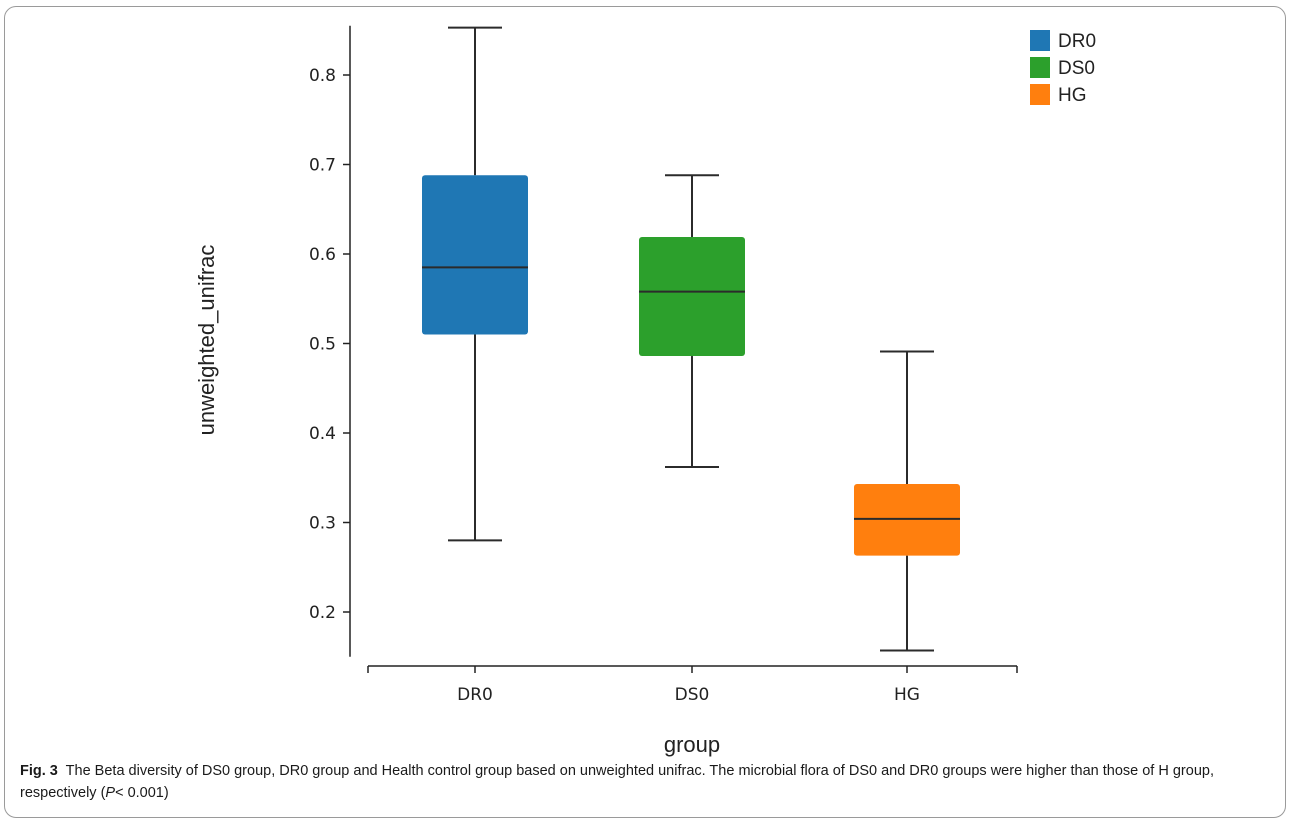 This screenshot has height=824, width=1292. I want to click on legend-label: DR0, so click(1077, 41).